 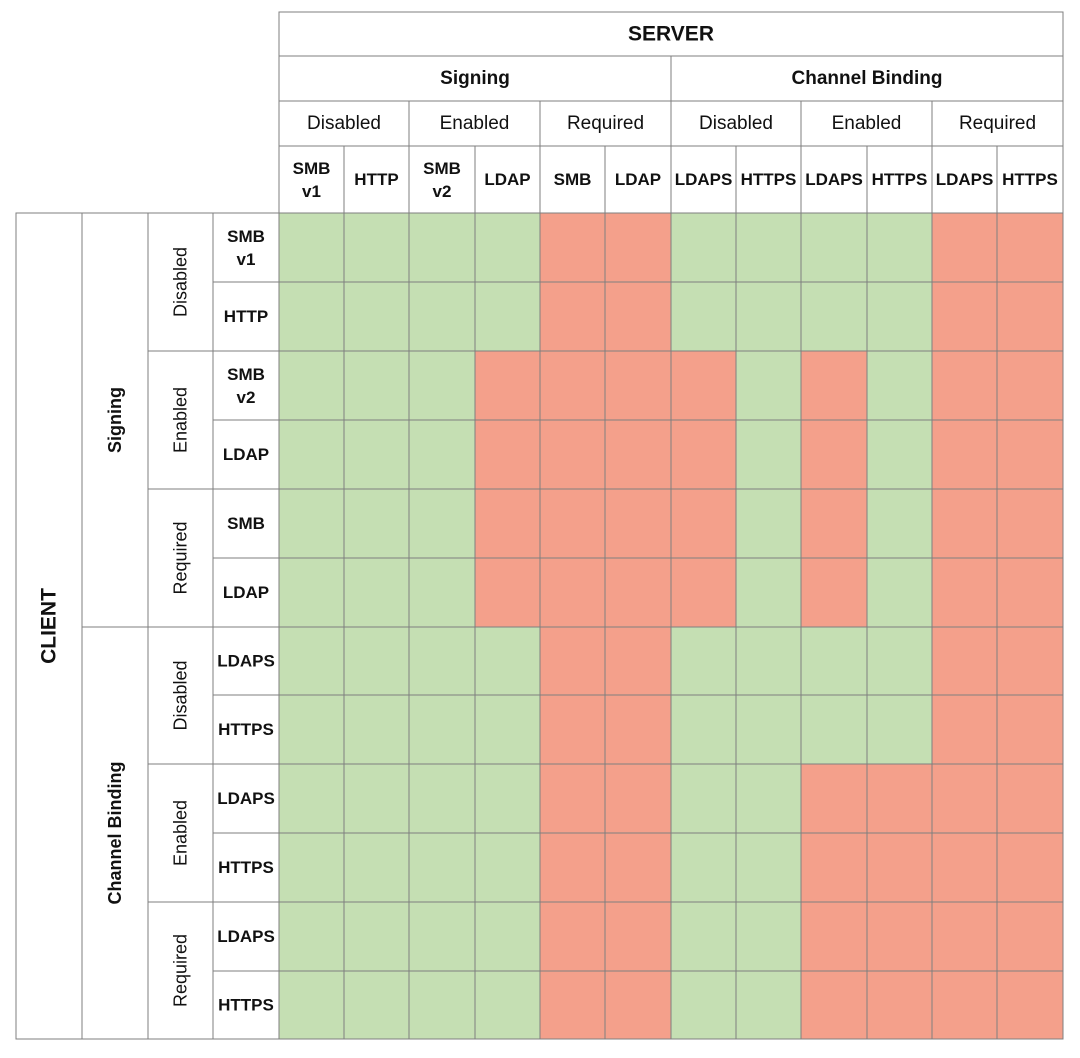 I want to click on server-header-cell, so click(x=671, y=34).